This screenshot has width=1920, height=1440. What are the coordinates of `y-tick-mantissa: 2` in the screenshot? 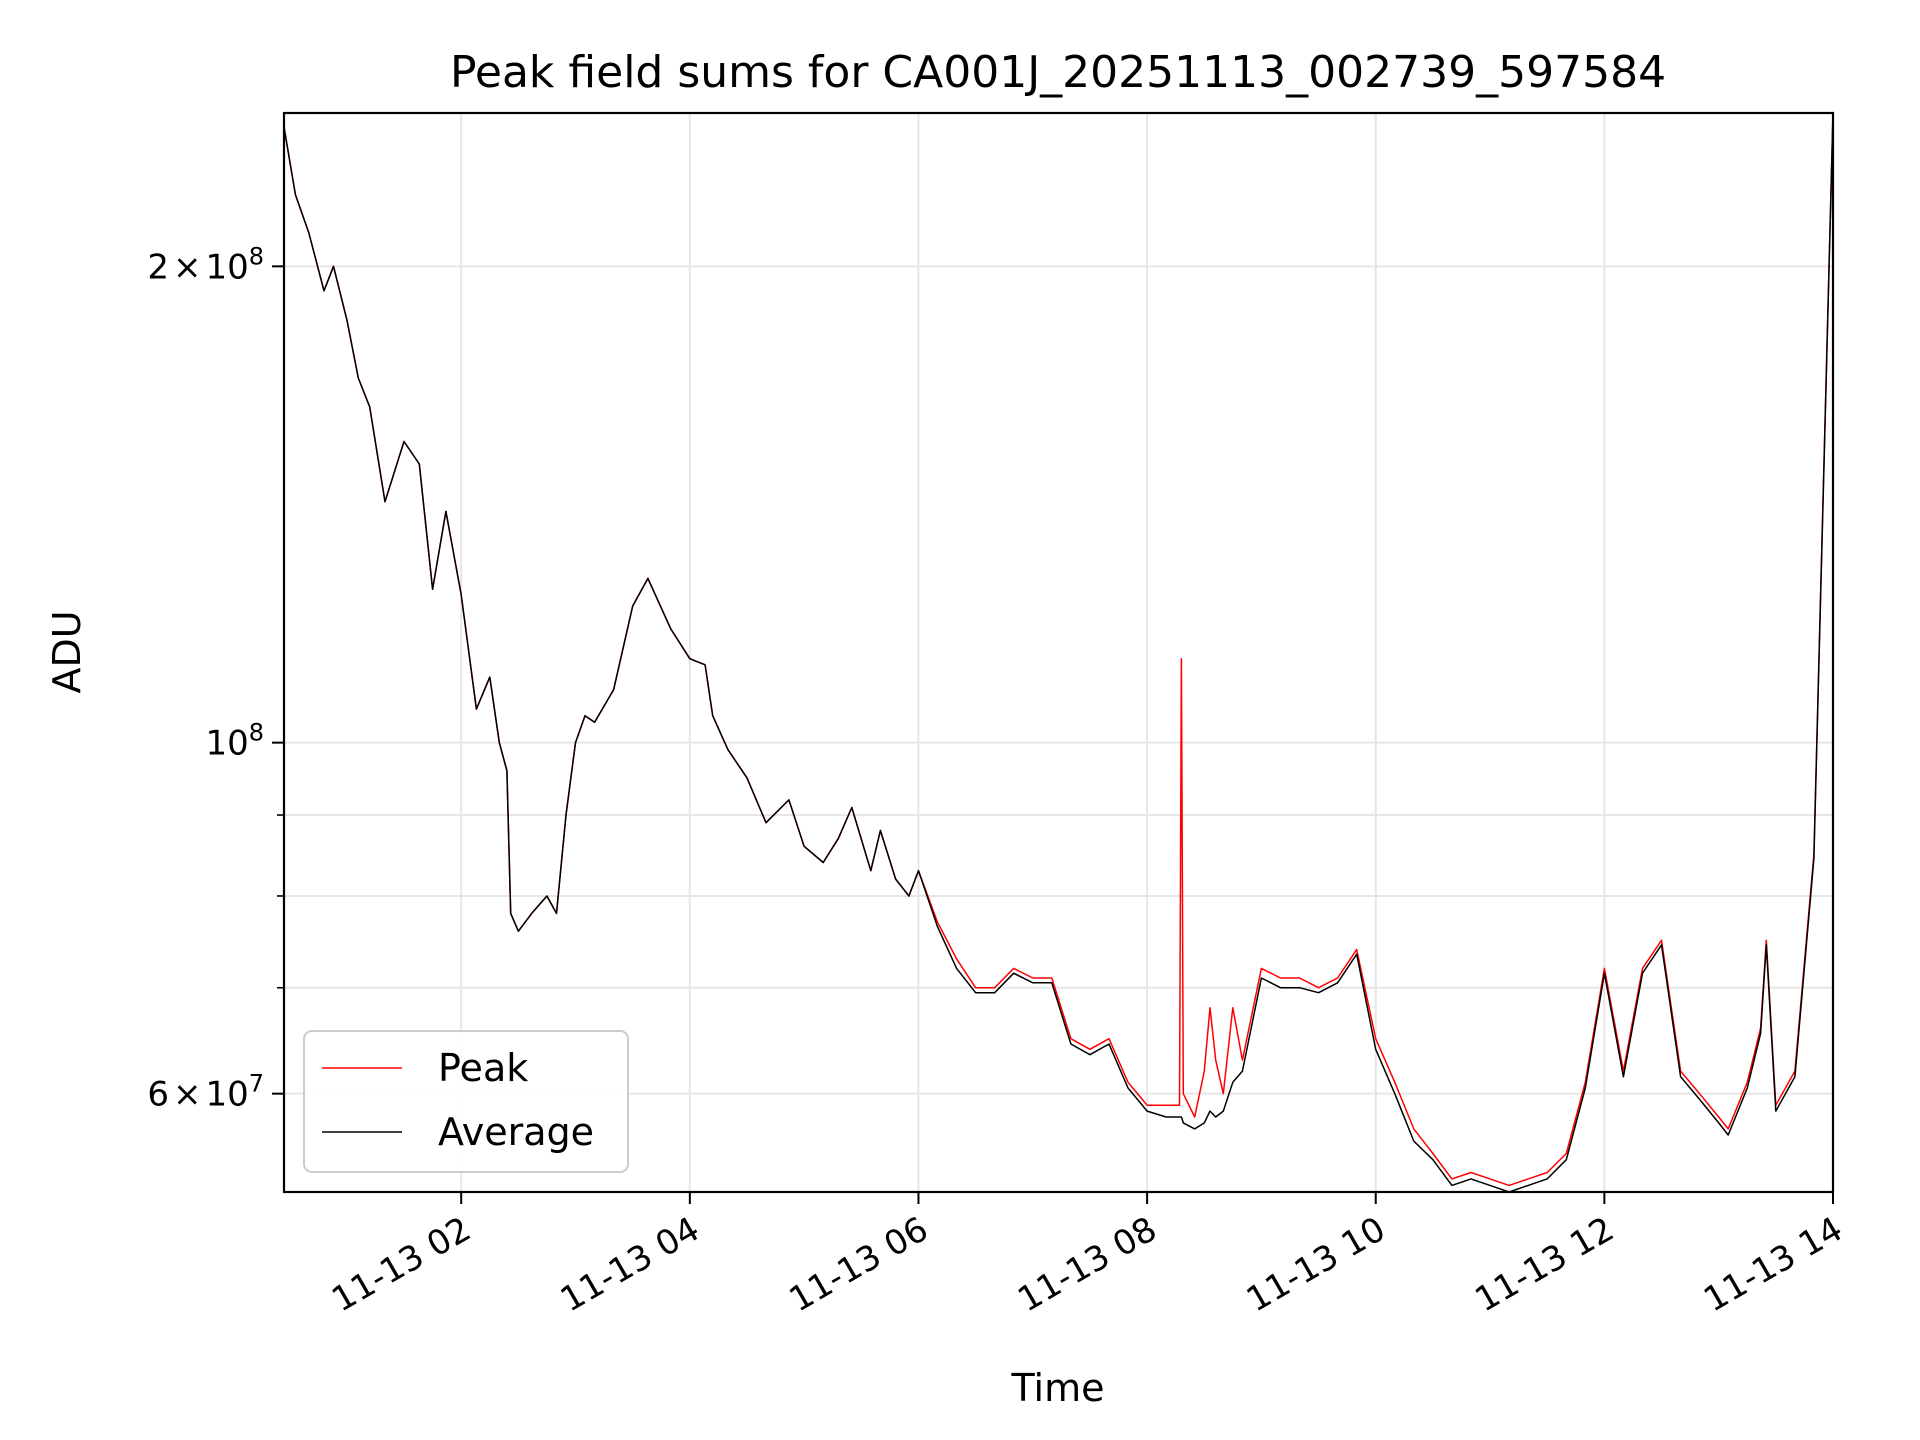 It's located at (158, 267).